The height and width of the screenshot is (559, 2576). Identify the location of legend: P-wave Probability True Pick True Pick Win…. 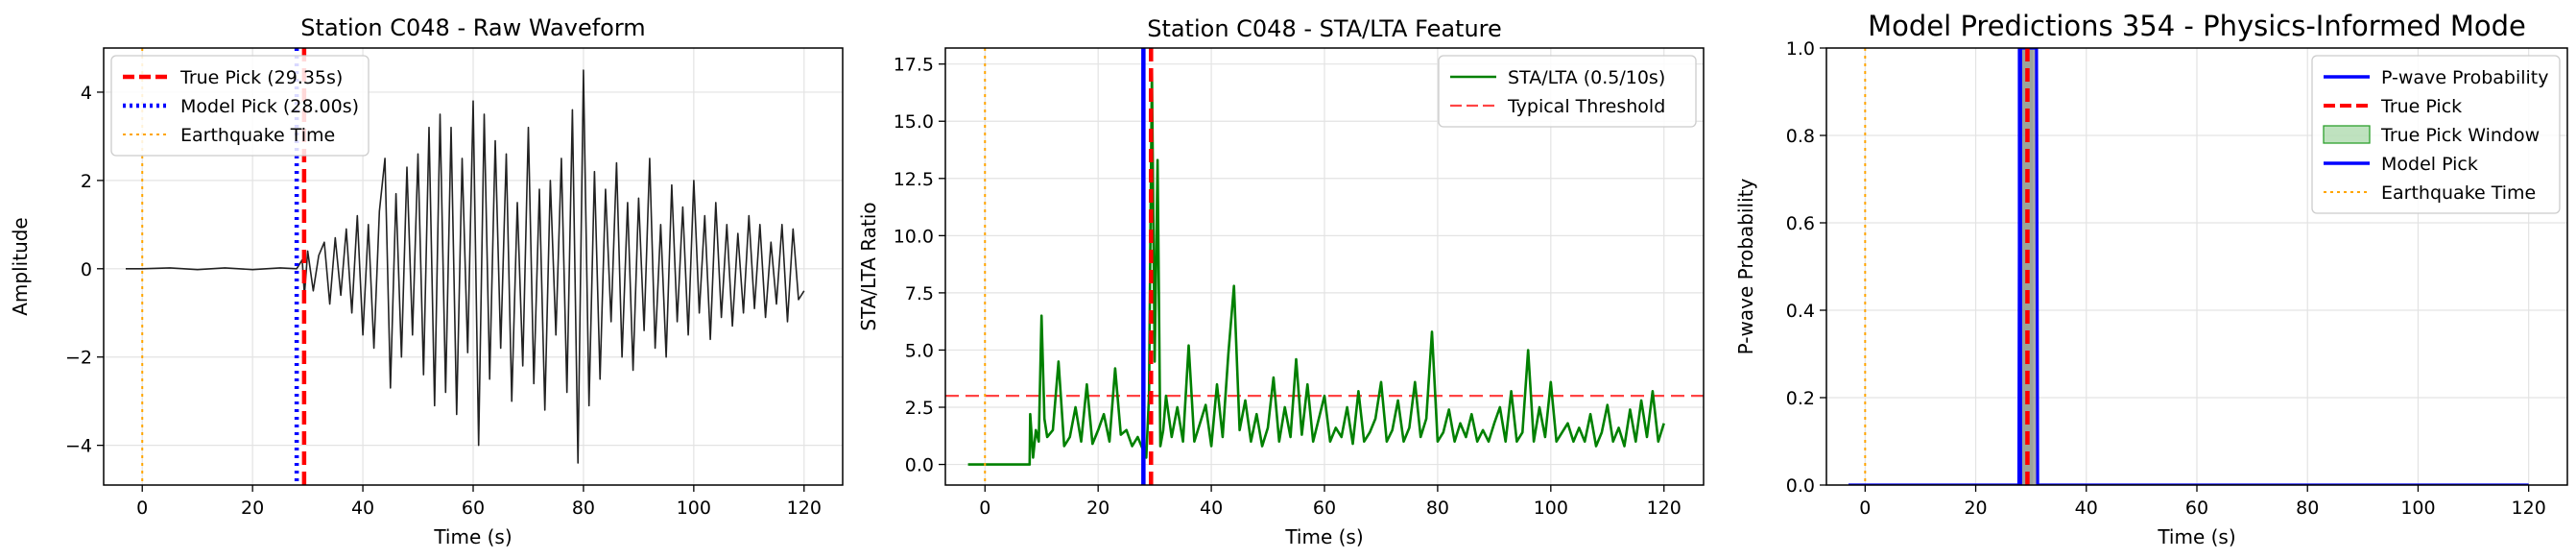
(2436, 134).